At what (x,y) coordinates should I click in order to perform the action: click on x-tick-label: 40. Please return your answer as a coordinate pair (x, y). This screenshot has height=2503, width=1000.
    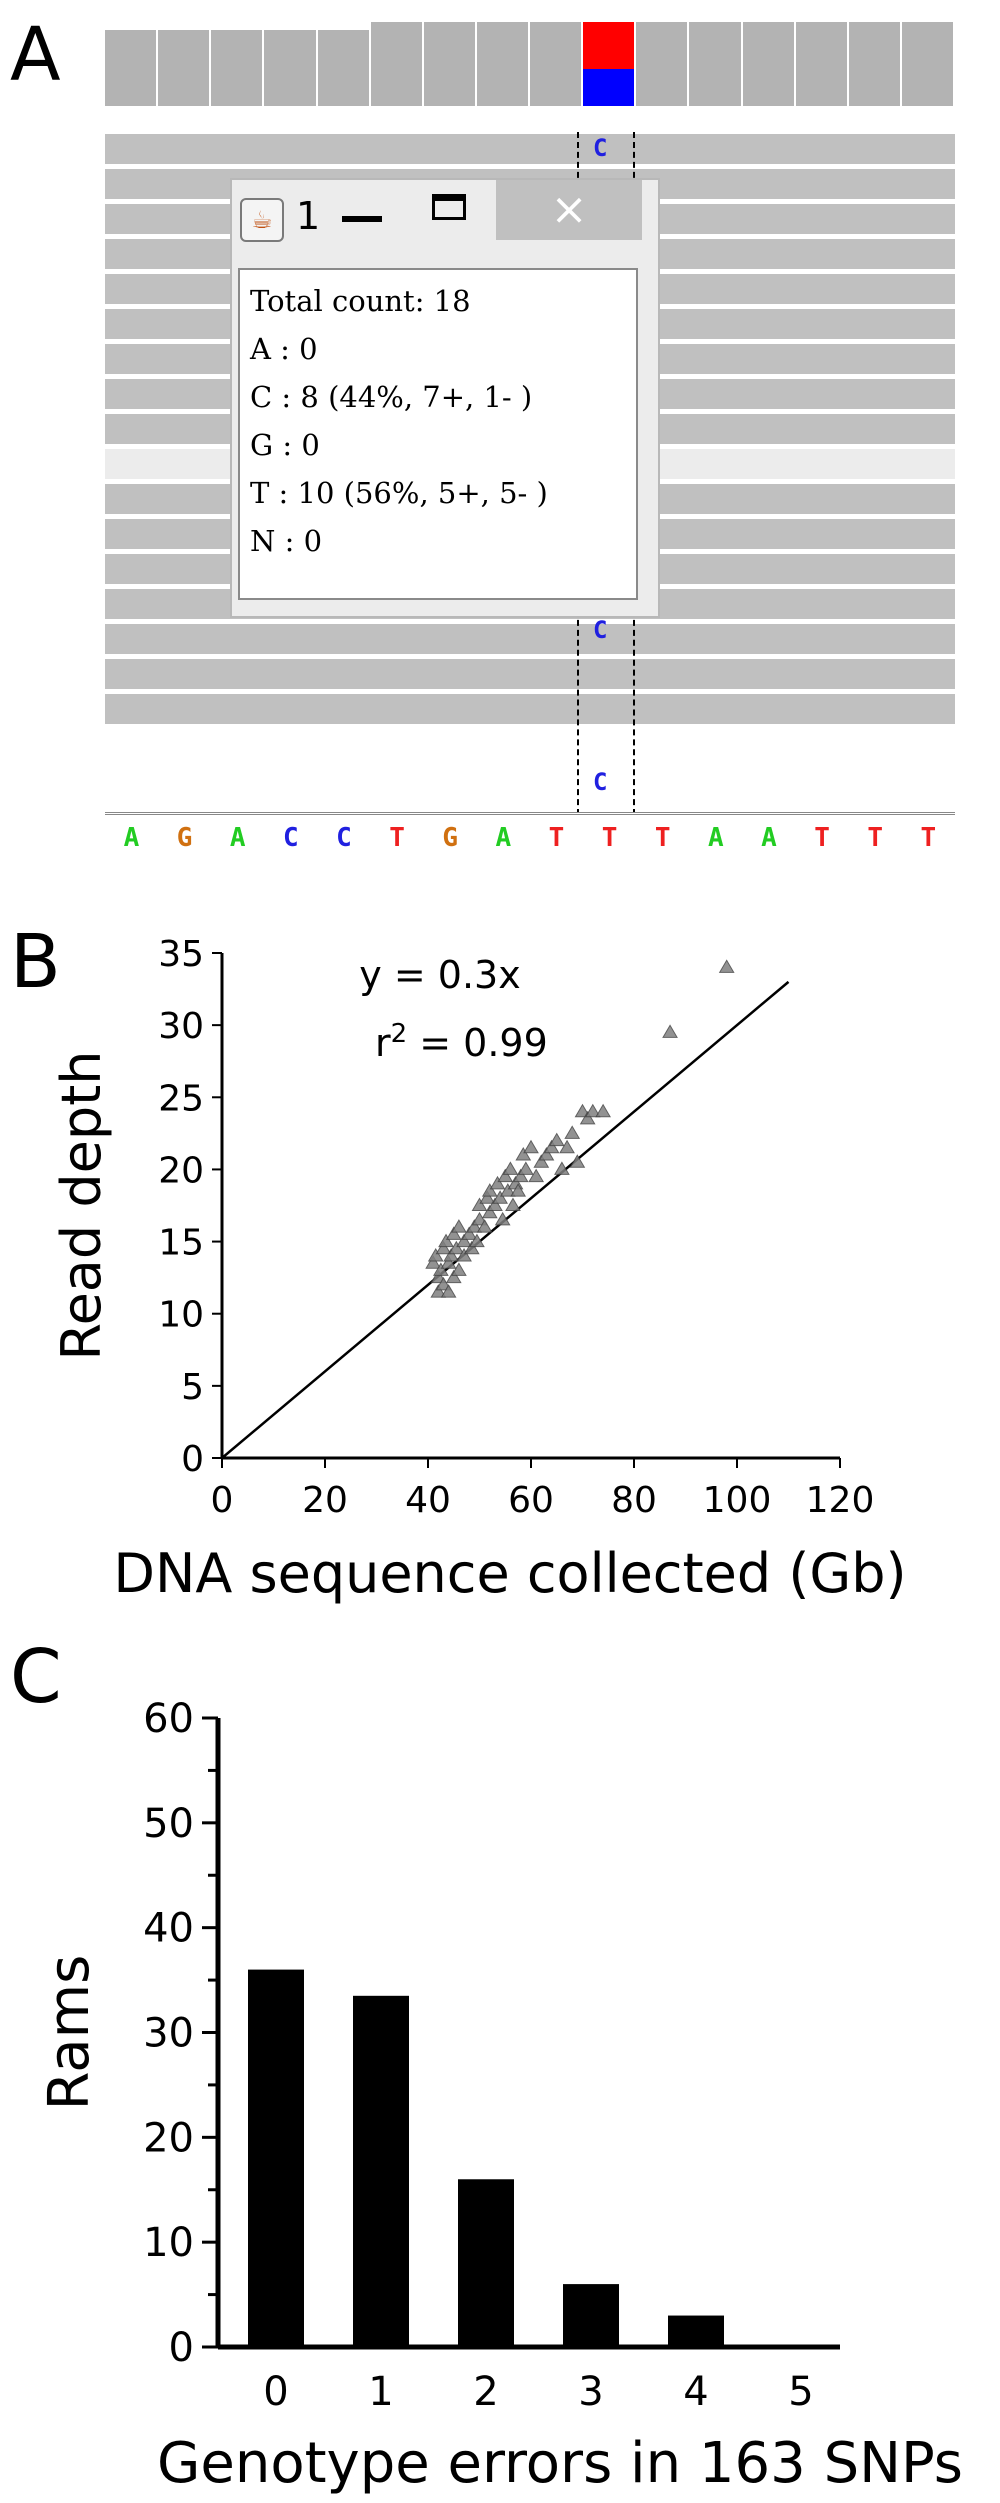
    Looking at the image, I should click on (428, 1500).